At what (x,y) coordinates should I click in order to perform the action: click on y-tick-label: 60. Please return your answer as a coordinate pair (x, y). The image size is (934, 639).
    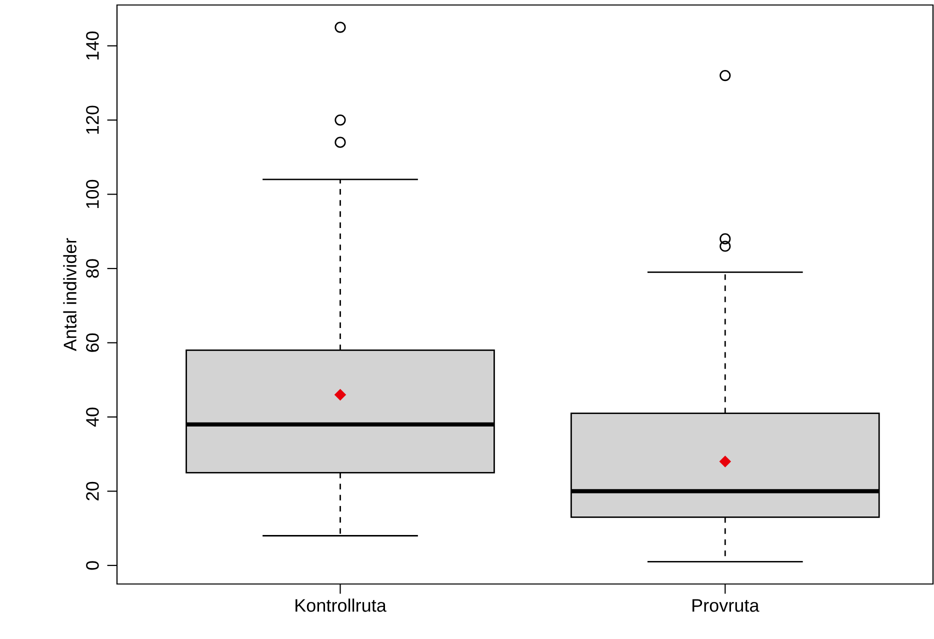
    Looking at the image, I should click on (92, 342).